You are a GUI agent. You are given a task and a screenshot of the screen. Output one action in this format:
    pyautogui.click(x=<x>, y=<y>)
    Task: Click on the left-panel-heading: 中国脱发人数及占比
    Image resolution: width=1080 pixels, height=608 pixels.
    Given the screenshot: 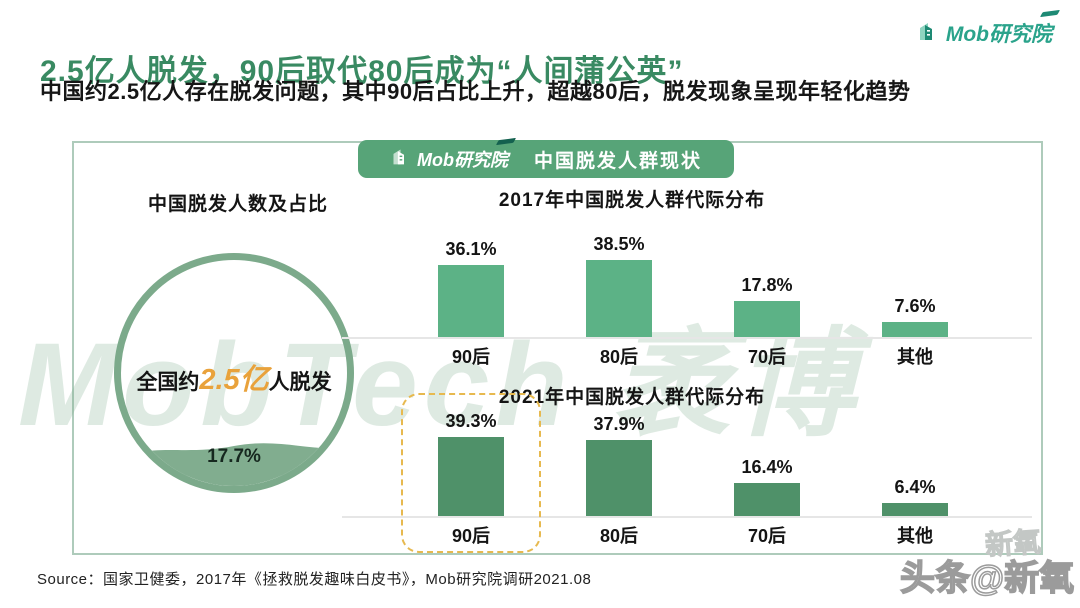 What is the action you would take?
    pyautogui.click(x=237, y=204)
    